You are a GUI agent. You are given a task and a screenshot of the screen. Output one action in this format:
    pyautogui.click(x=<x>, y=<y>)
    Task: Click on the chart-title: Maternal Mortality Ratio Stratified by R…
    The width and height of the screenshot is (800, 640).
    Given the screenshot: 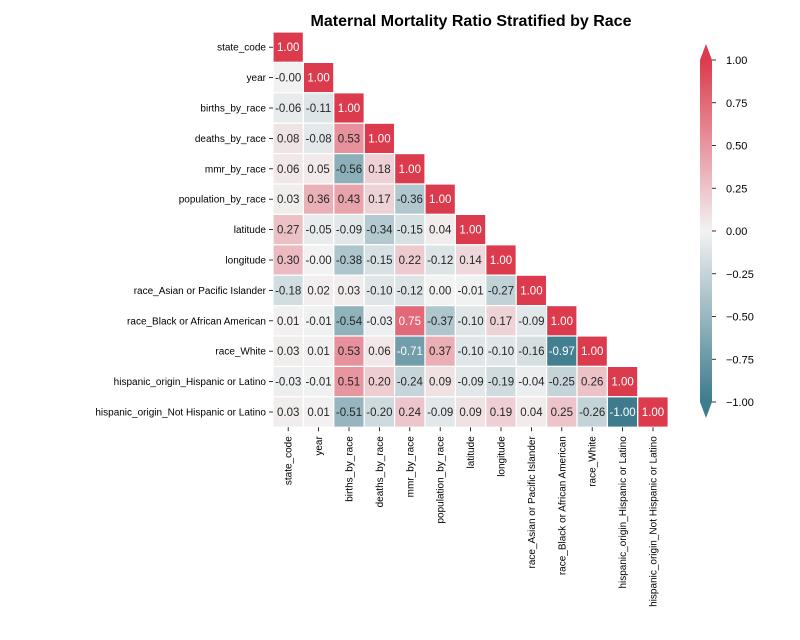 What is the action you would take?
    pyautogui.click(x=471, y=21)
    